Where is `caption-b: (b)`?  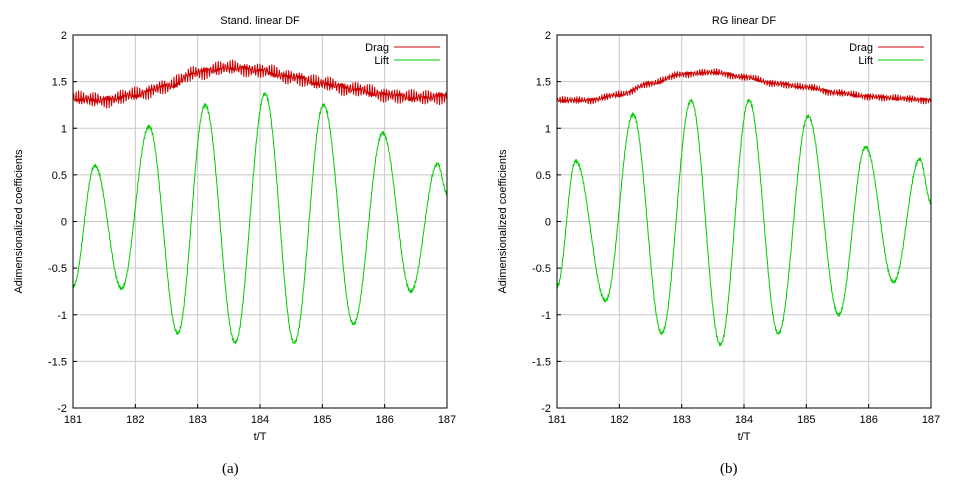 caption-b: (b) is located at coordinates (729, 469).